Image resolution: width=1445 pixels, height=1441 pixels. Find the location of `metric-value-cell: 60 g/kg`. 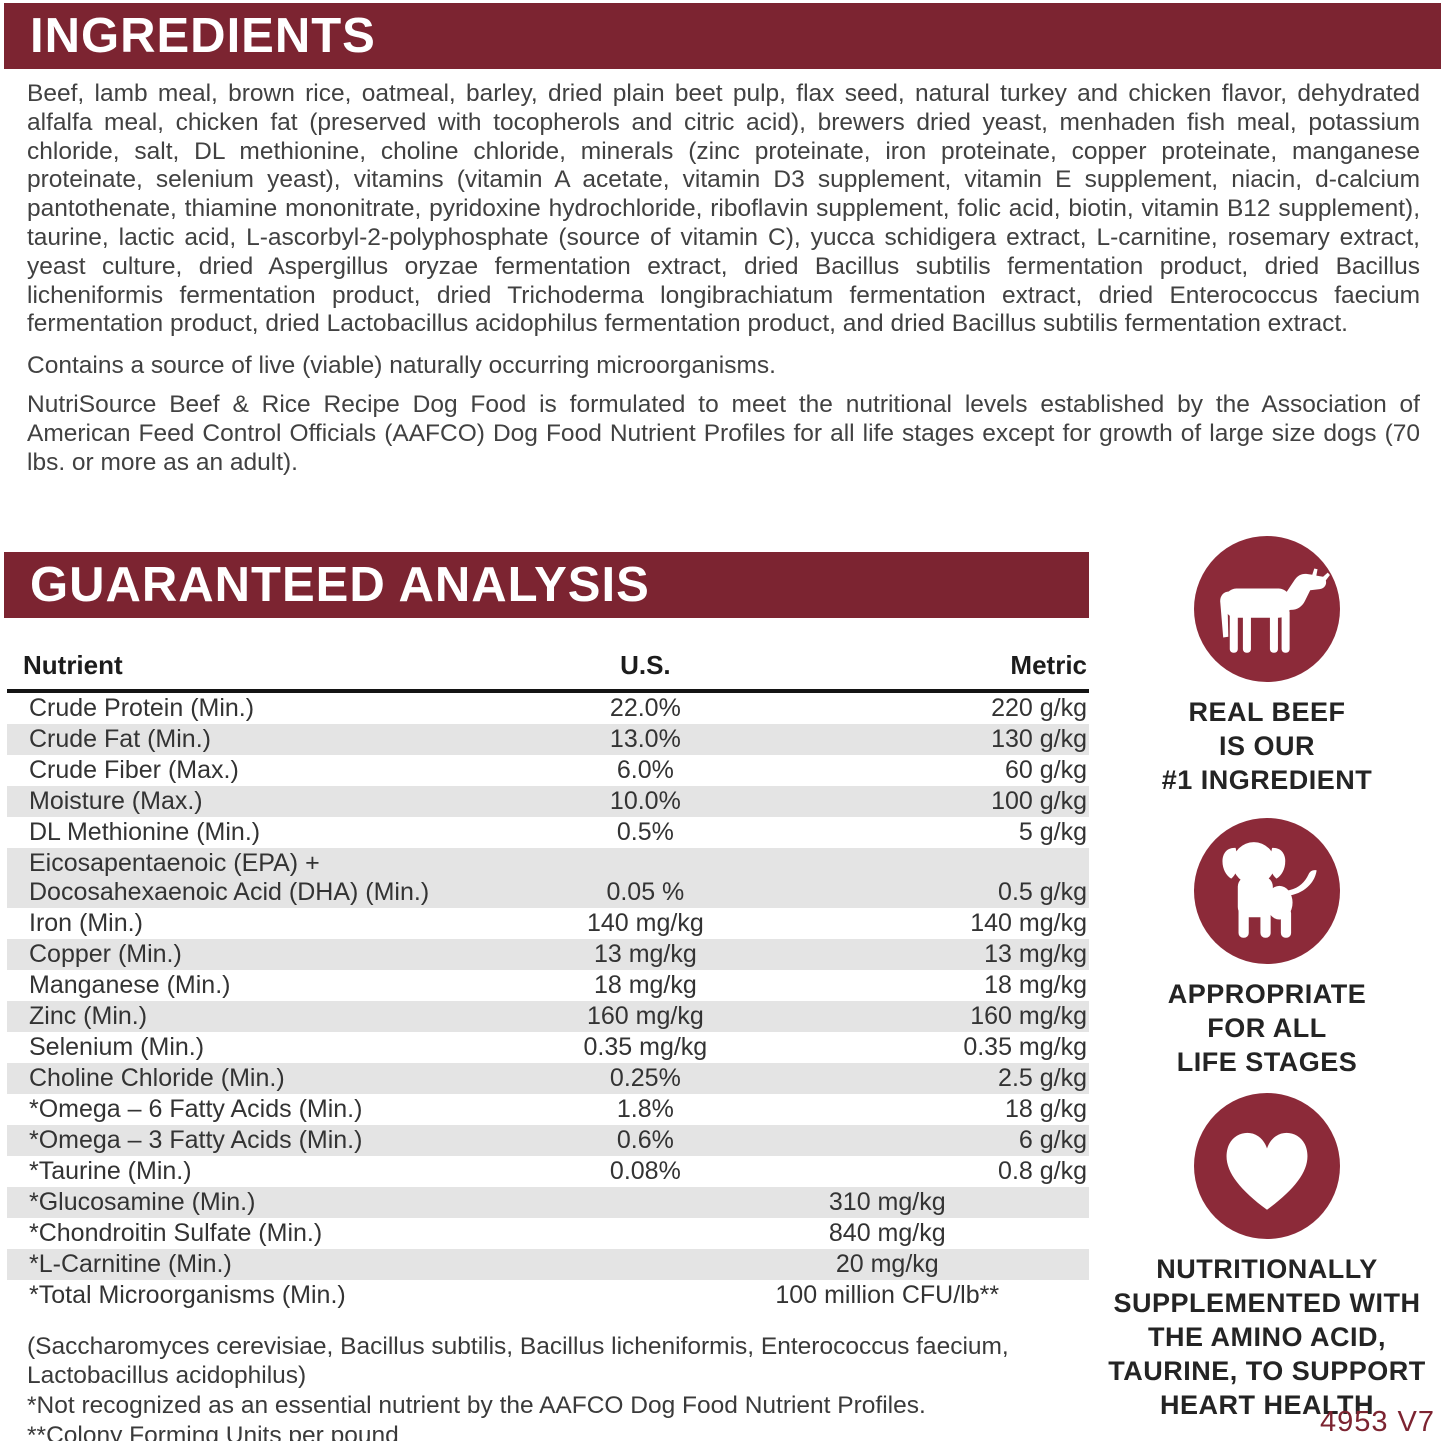

metric-value-cell: 60 g/kg is located at coordinates (1045, 770).